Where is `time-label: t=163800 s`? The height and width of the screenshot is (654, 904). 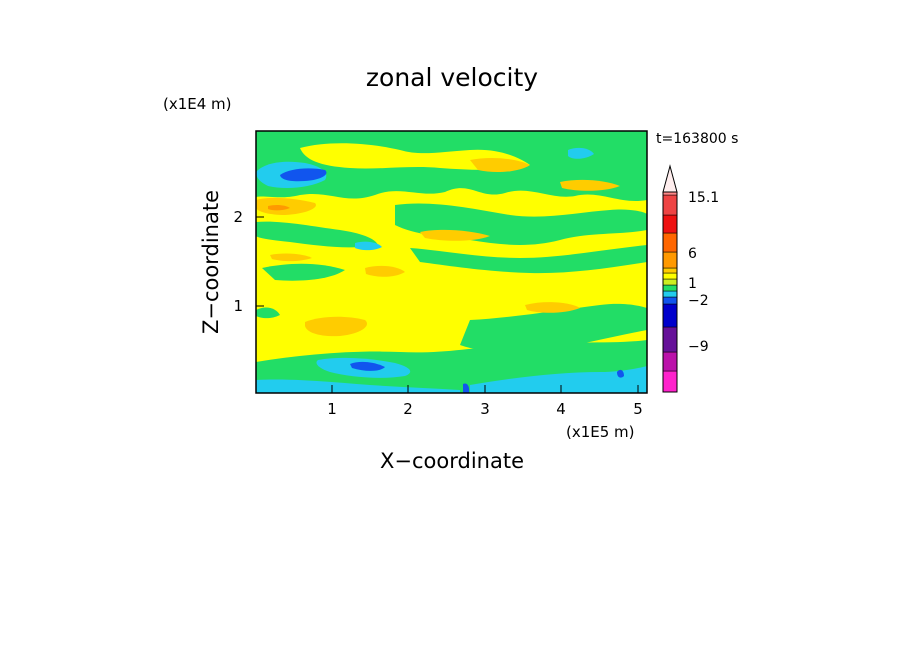
time-label: t=163800 s is located at coordinates (697, 139).